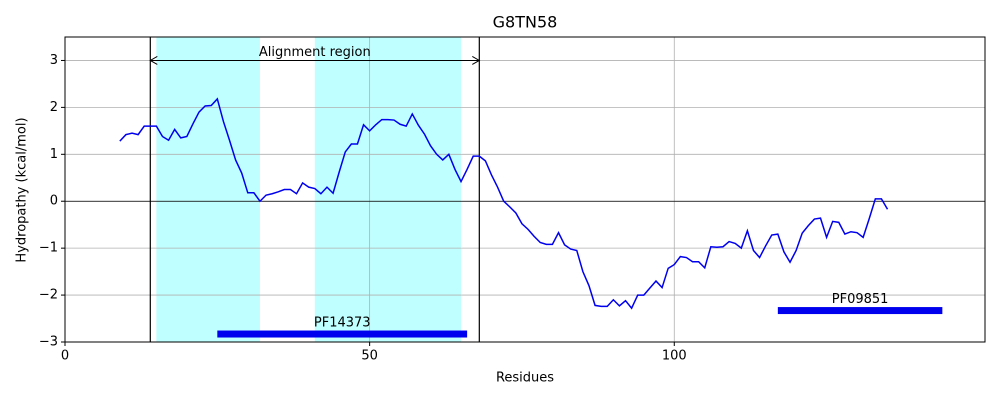 The image size is (1000, 400). Describe the element at coordinates (860, 299) in the screenshot. I see `domain-label: PF09851` at that location.